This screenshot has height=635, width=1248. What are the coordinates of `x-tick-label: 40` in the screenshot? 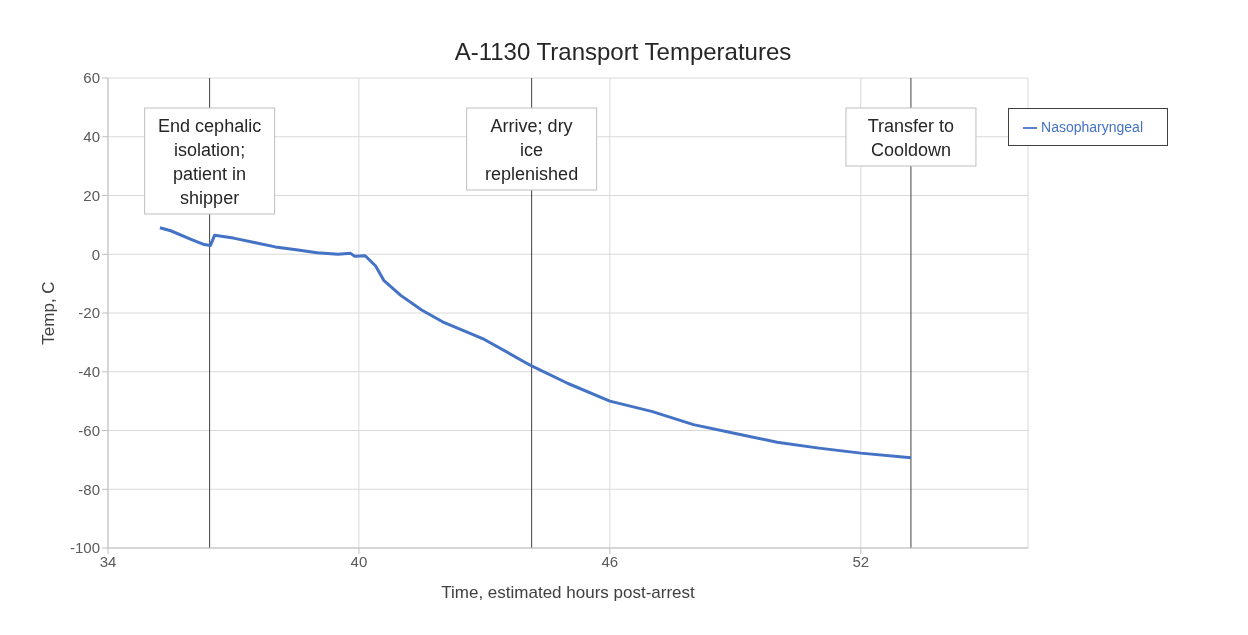 It's located at (359, 561).